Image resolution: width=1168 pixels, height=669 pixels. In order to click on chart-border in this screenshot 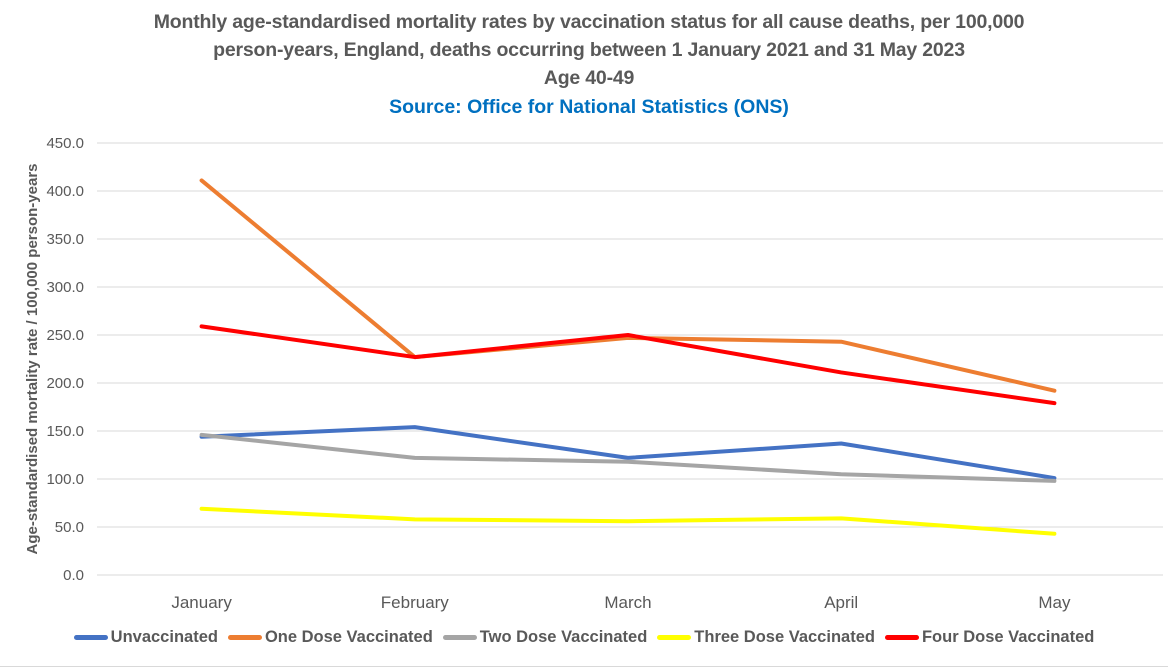, I will do `click(584, 666)`.